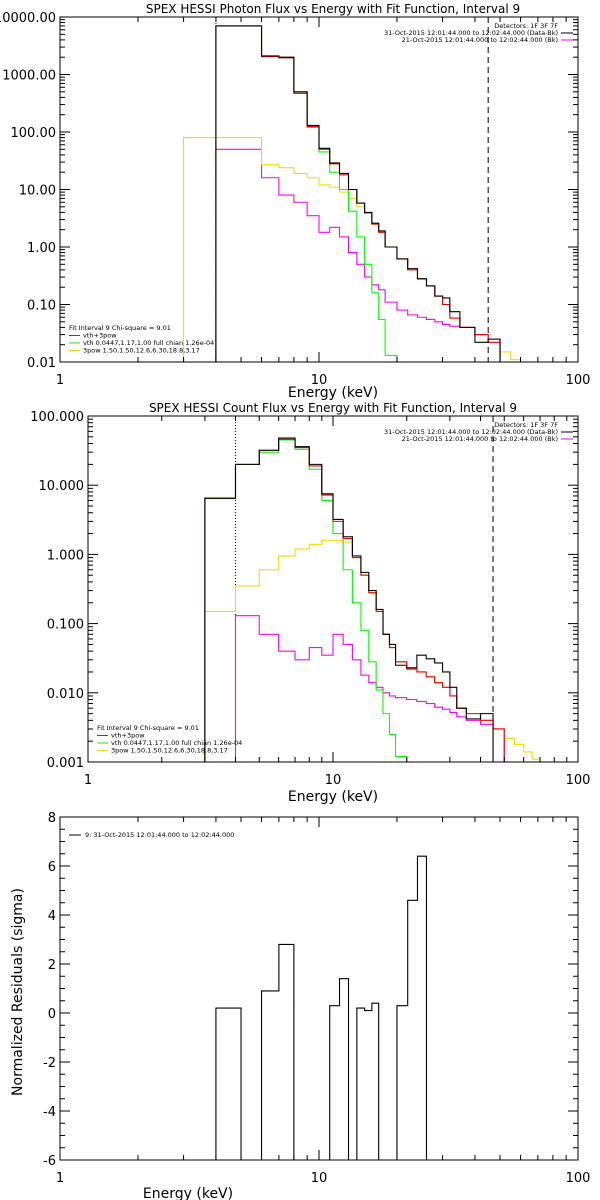  What do you see at coordinates (148, 728) in the screenshot?
I see `count-flux-legend-bottom-left-entry: Fit Interval 9 Chi-square = 9.01` at bounding box center [148, 728].